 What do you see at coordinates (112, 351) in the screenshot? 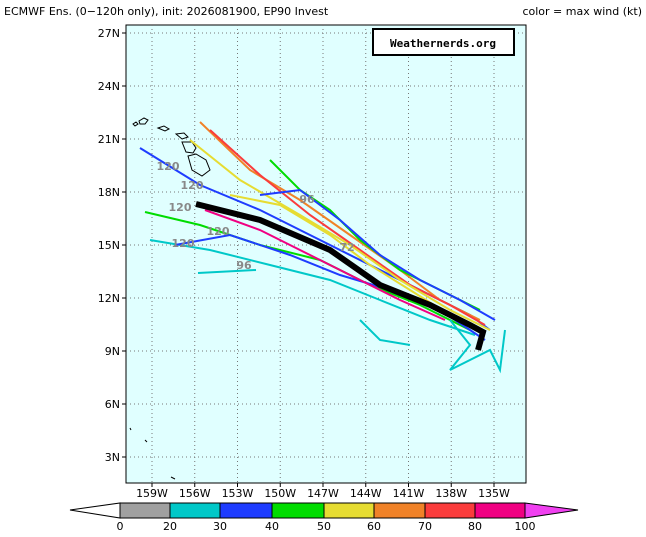
I see `lat-label: 9N` at bounding box center [112, 351].